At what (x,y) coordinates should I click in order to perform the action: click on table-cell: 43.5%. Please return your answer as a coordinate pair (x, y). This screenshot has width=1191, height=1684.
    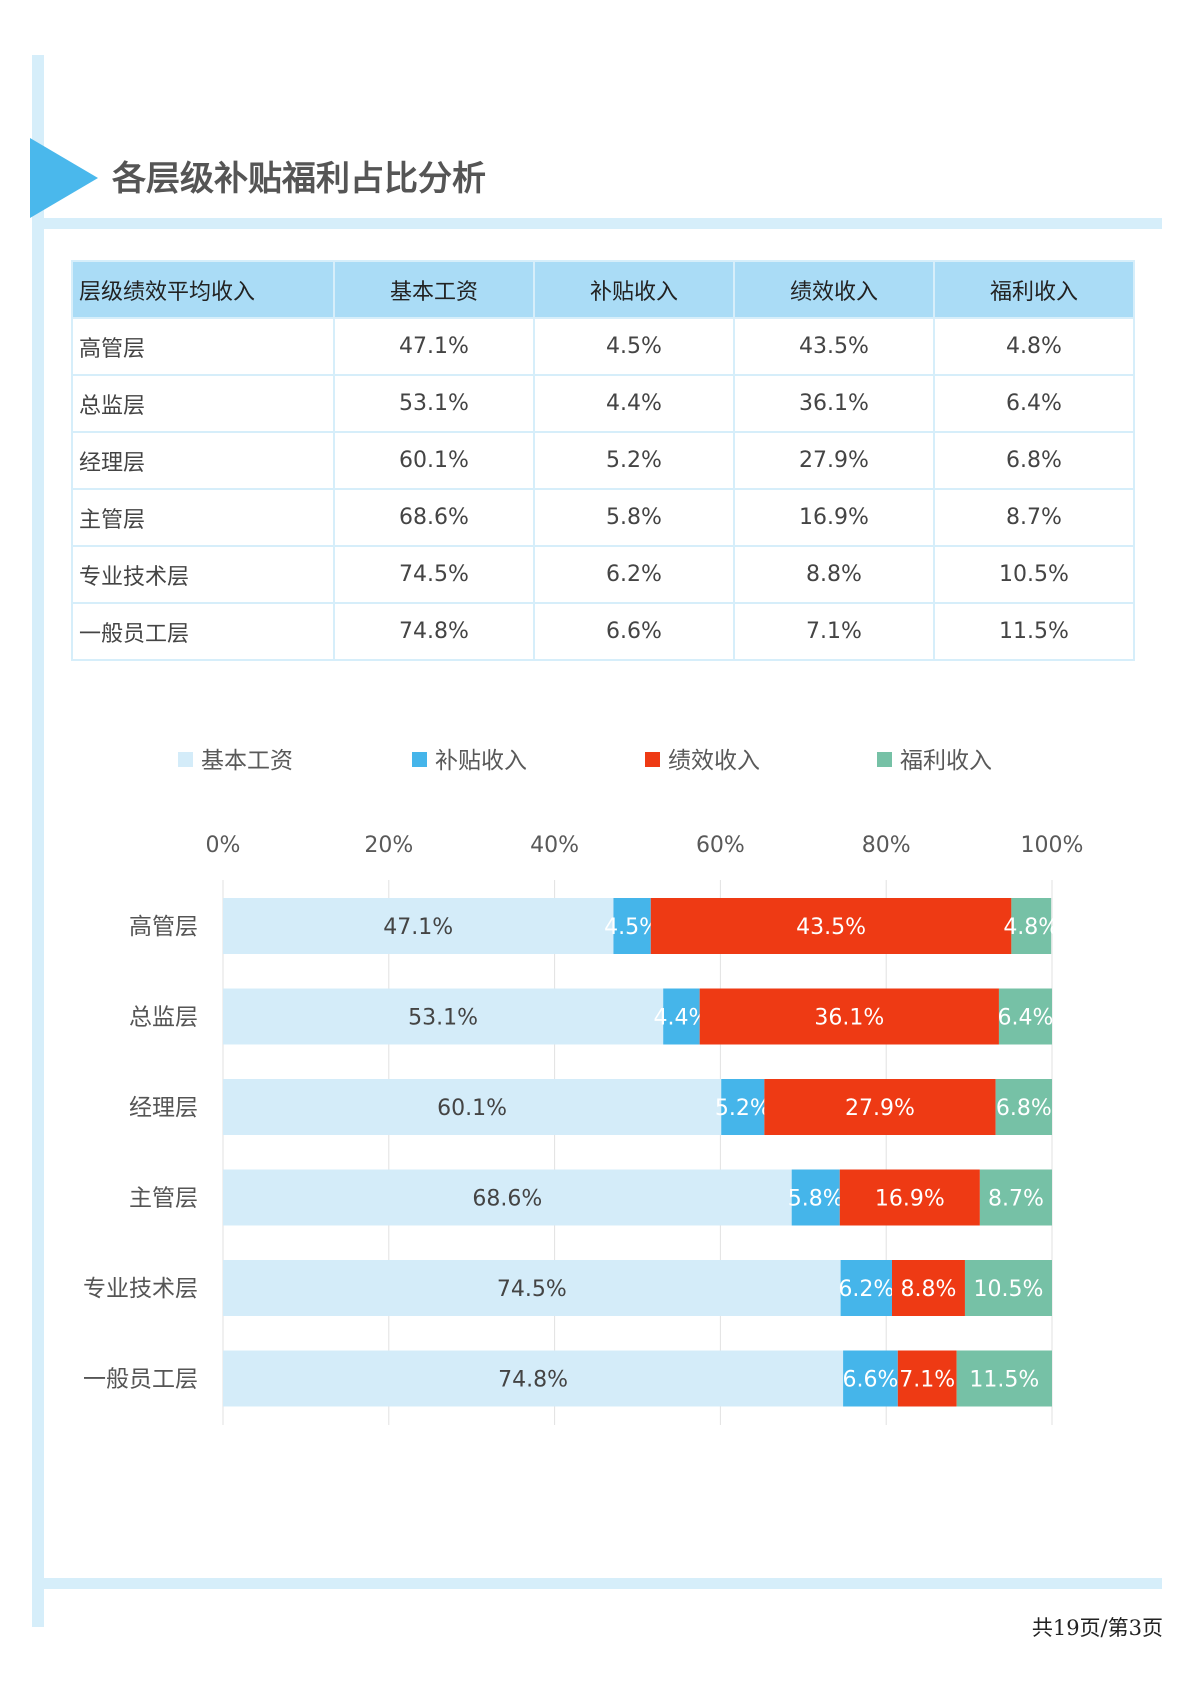
    Looking at the image, I should click on (834, 346).